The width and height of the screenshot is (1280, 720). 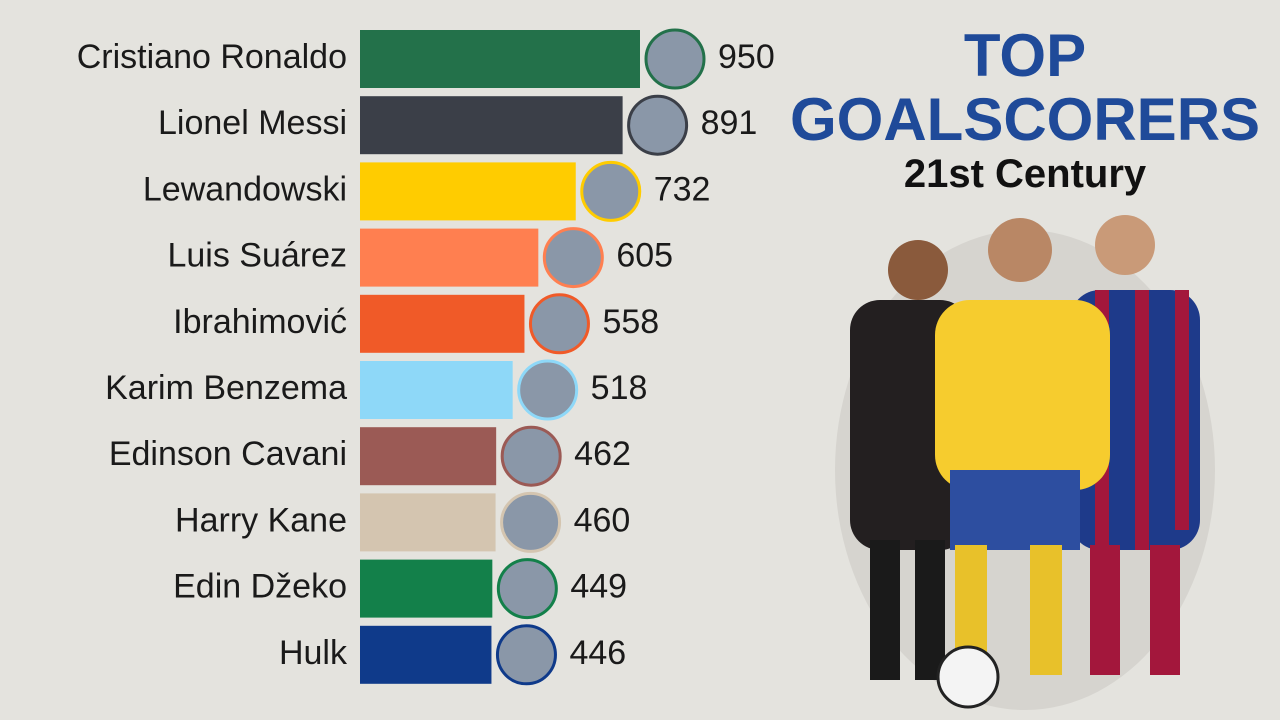 What do you see at coordinates (245, 189) in the screenshot?
I see `bar-label: Lewandowski` at bounding box center [245, 189].